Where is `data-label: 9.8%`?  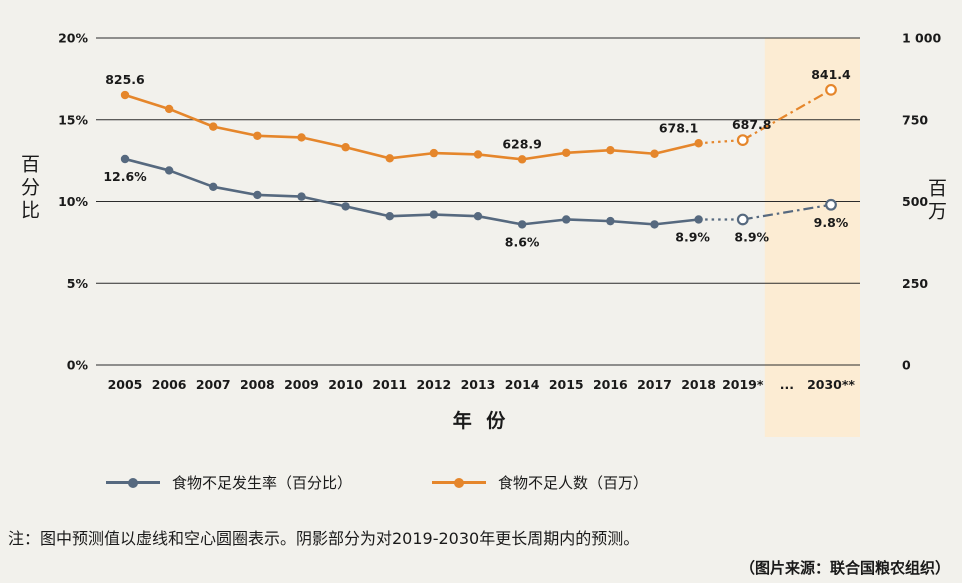
data-label: 9.8% is located at coordinates (831, 222).